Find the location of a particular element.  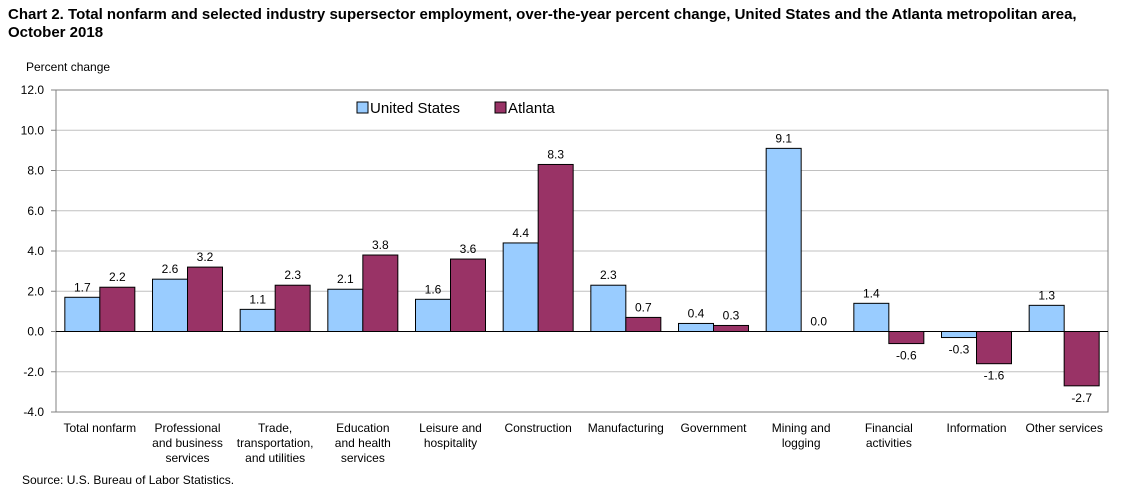

data-label-atlanta: 0.0 is located at coordinates (818, 322).